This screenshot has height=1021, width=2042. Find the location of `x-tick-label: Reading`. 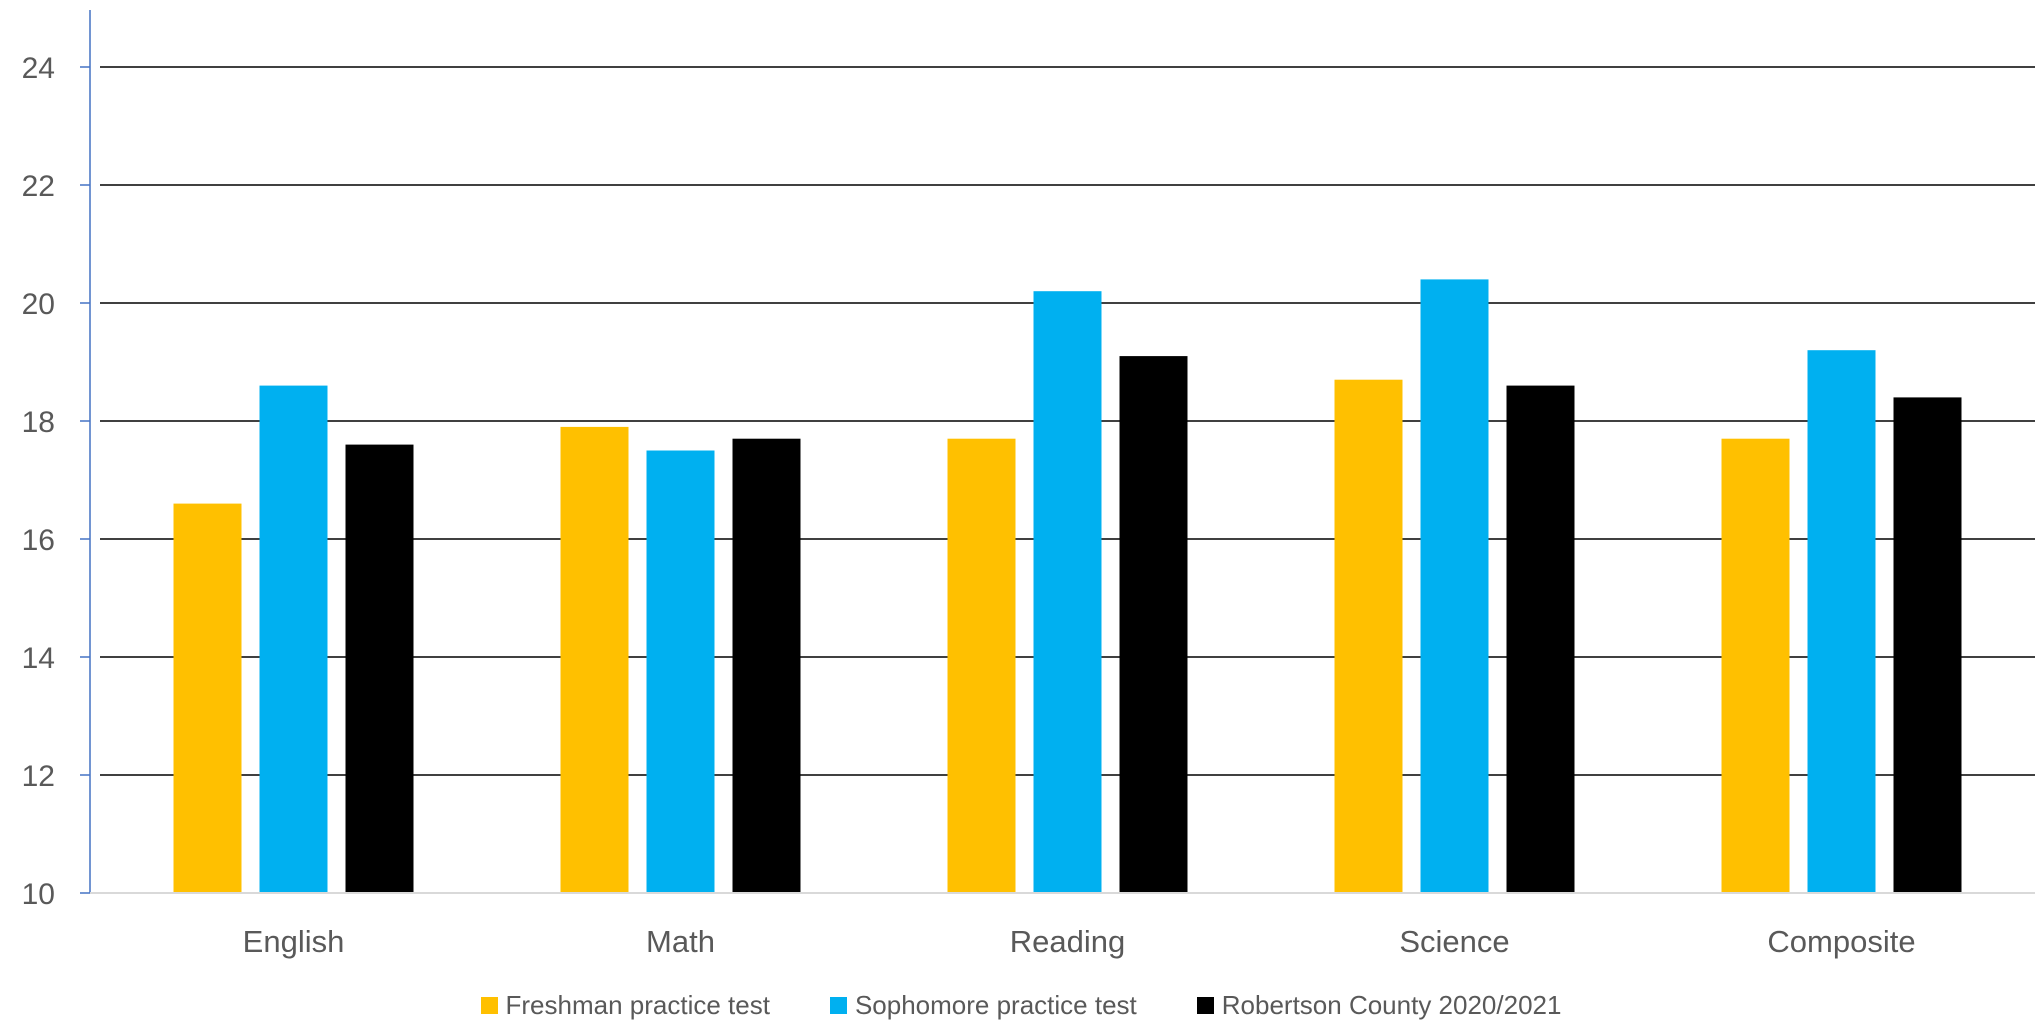

x-tick-label: Reading is located at coordinates (1067, 941).